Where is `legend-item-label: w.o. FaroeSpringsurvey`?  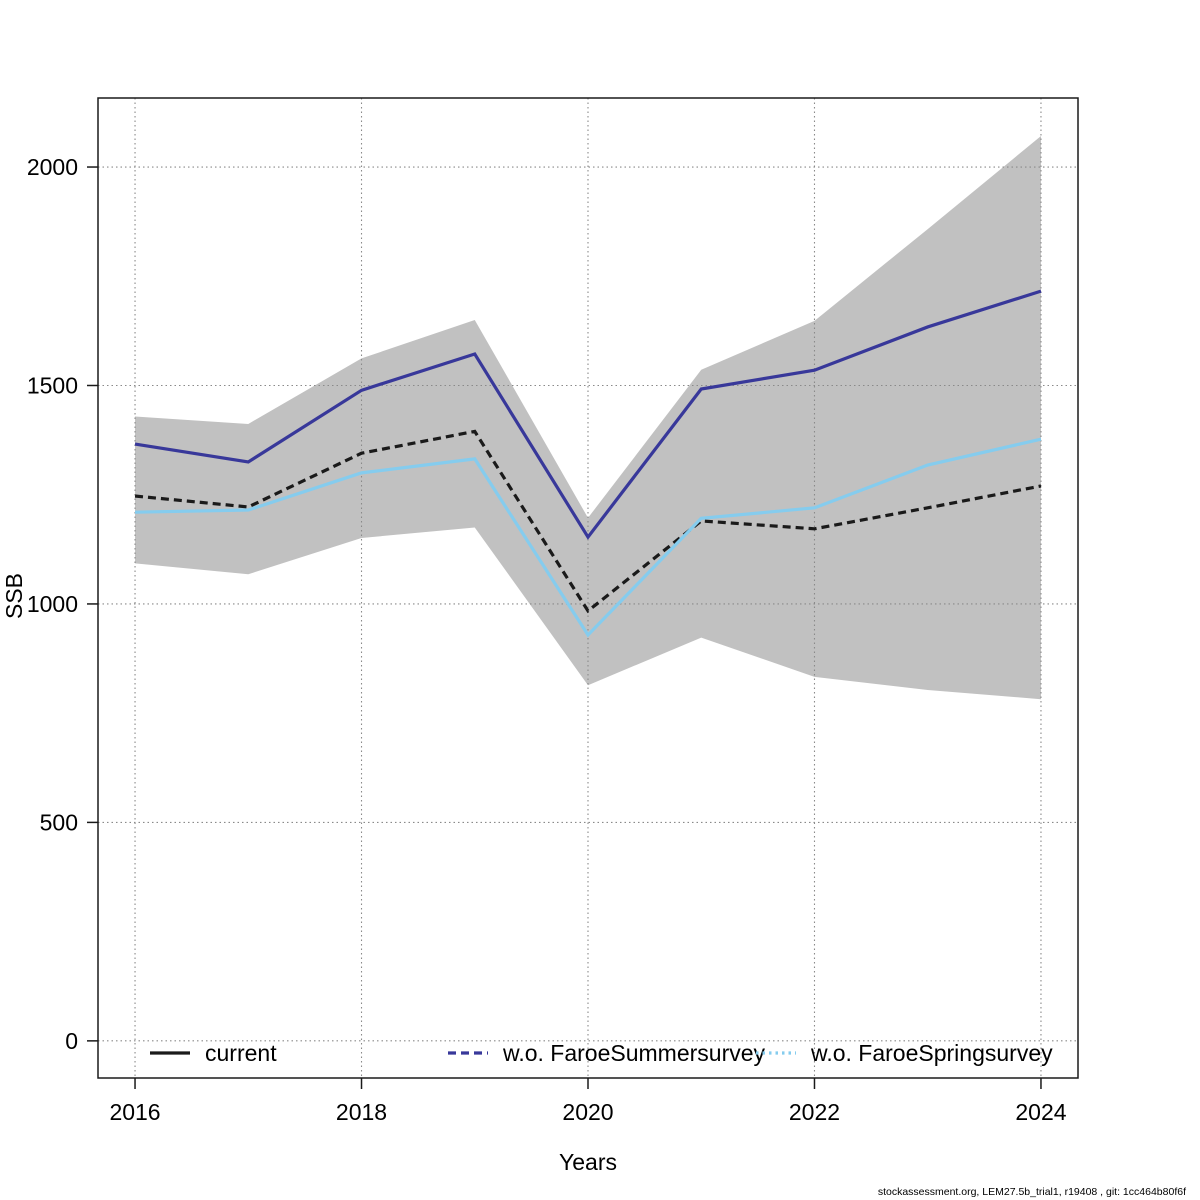 legend-item-label: w.o. FaroeSpringsurvey is located at coordinates (931, 1053).